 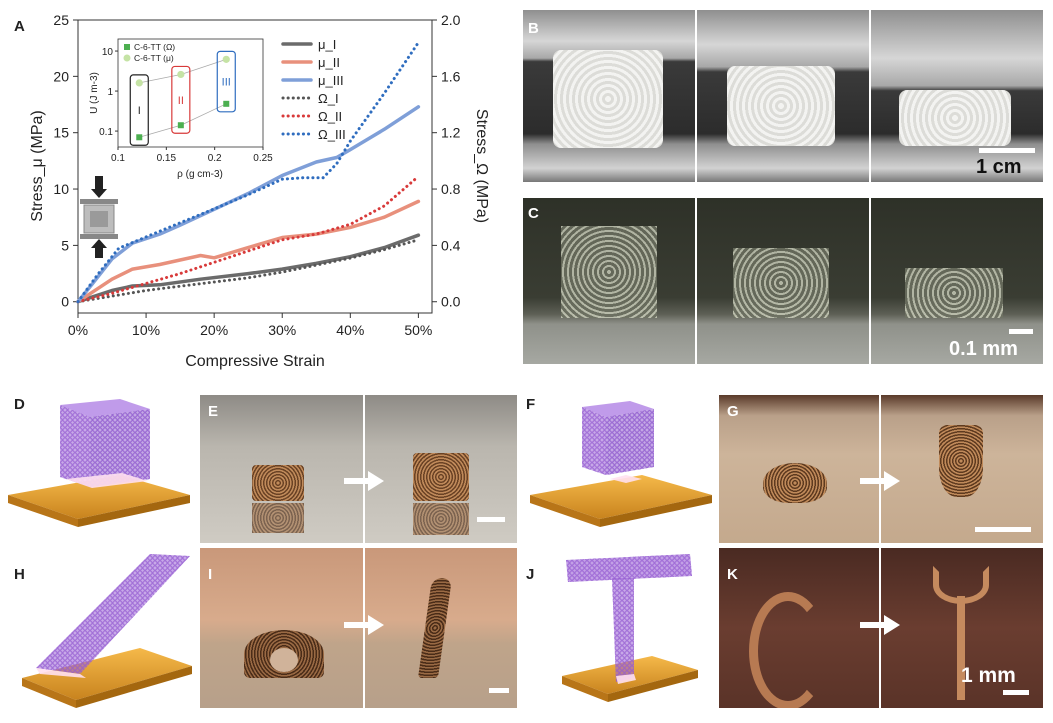 What do you see at coordinates (278, 483) in the screenshot?
I see `metal-lattice-compressed` at bounding box center [278, 483].